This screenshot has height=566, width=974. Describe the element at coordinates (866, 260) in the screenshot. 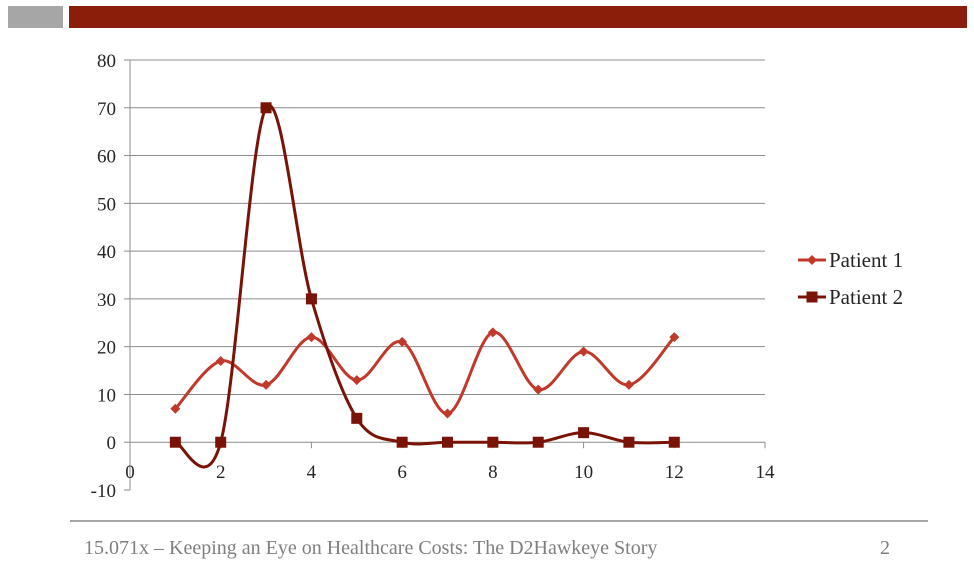

I see `legend-label: Patient 1` at that location.